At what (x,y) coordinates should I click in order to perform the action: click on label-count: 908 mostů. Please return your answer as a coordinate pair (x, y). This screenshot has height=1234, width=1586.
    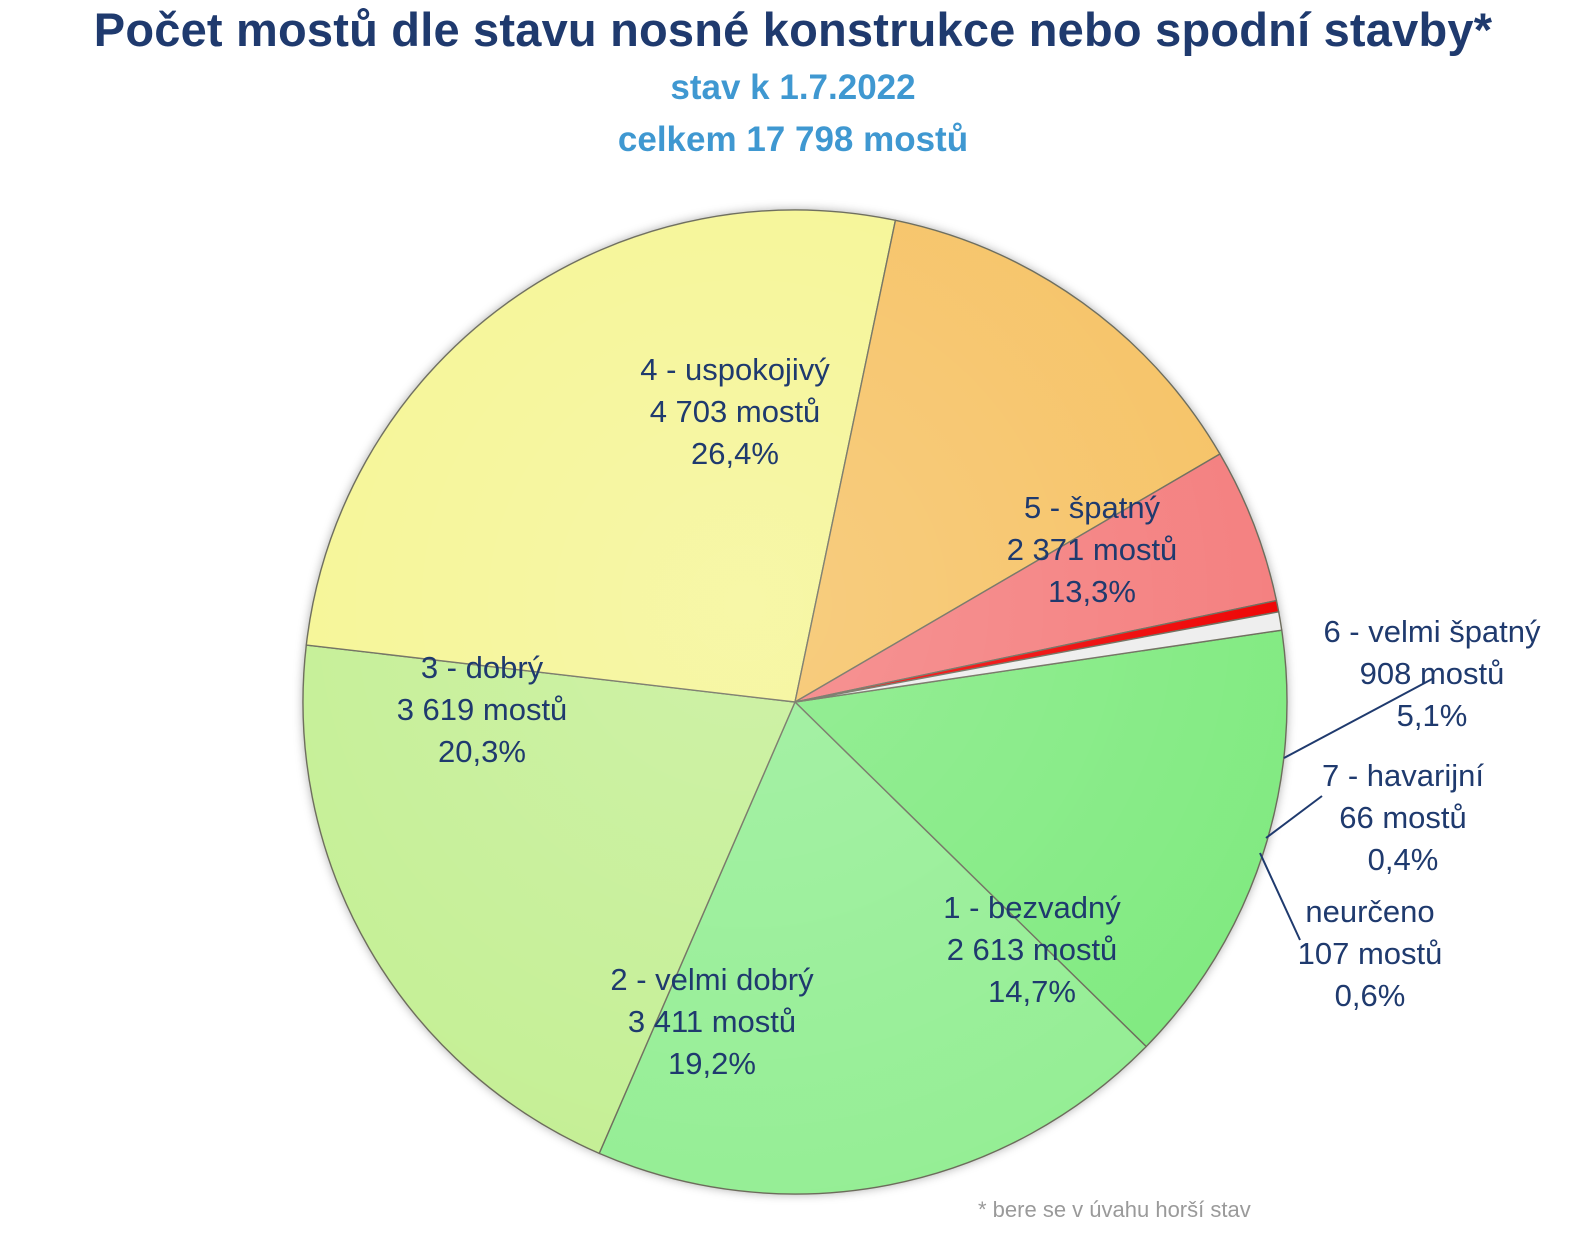
    Looking at the image, I should click on (1432, 673).